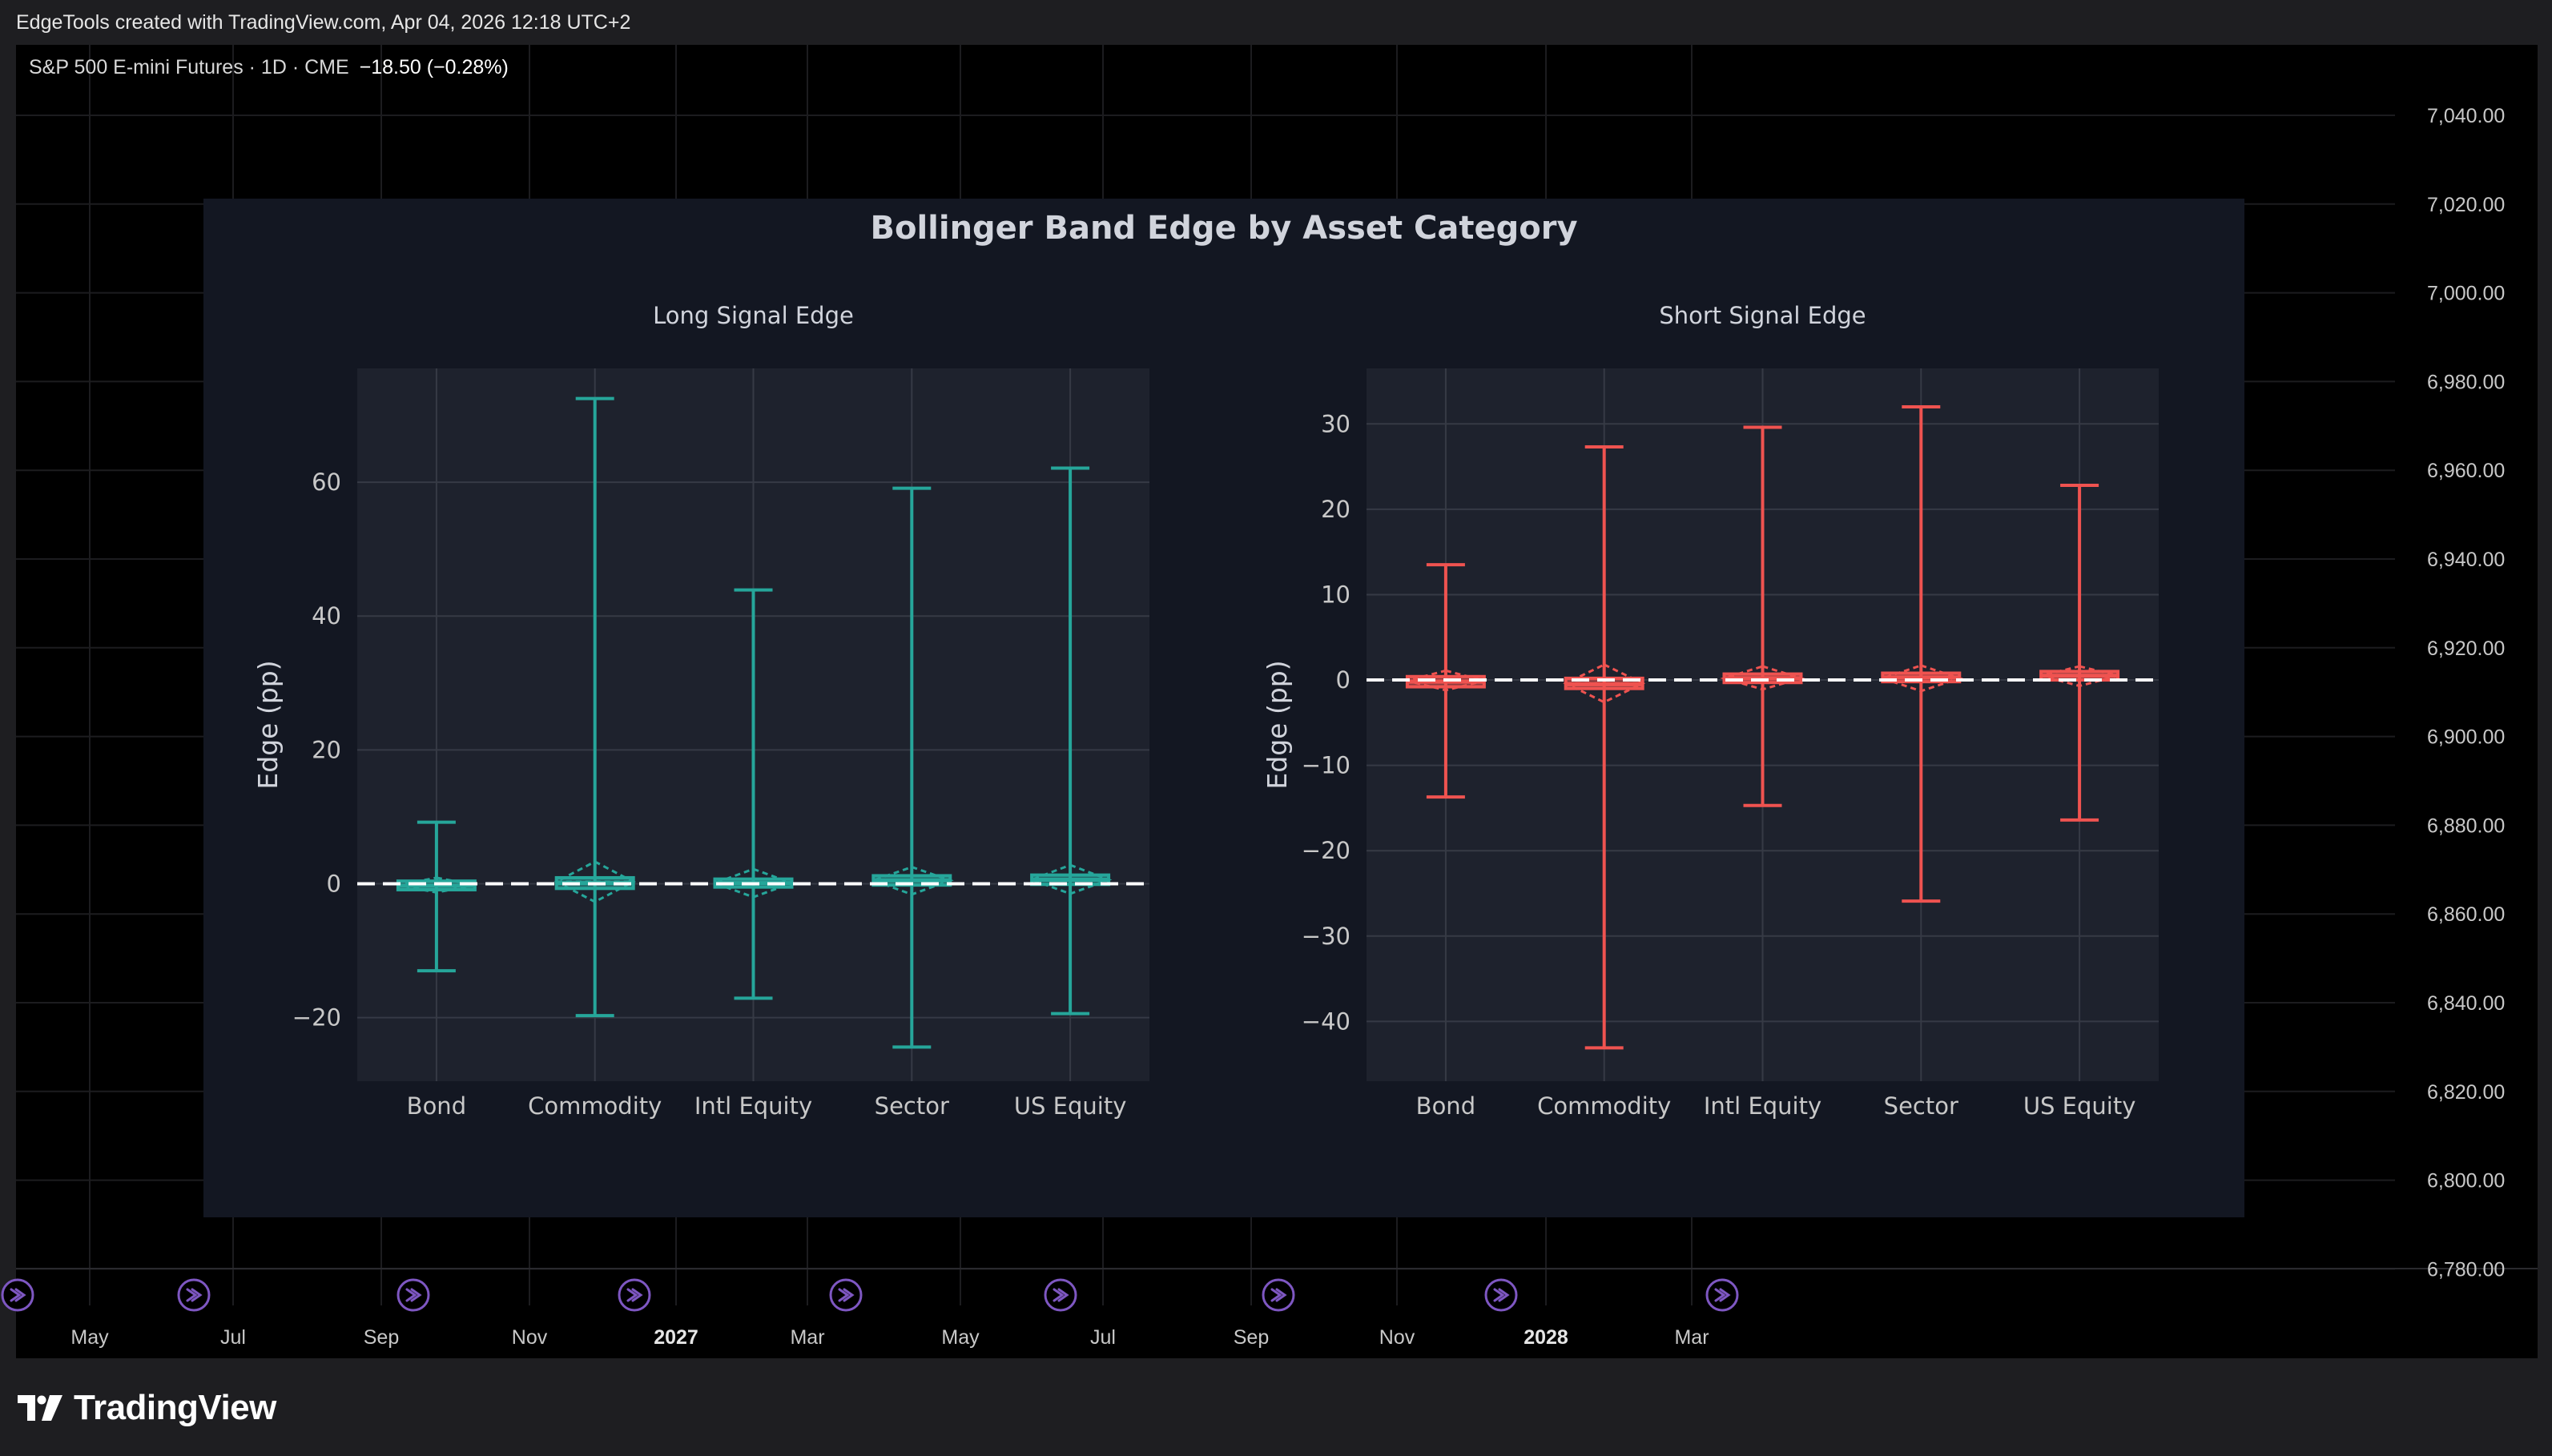 The image size is (2552, 1456). What do you see at coordinates (1336, 594) in the screenshot?
I see `y-tick-label: 10` at bounding box center [1336, 594].